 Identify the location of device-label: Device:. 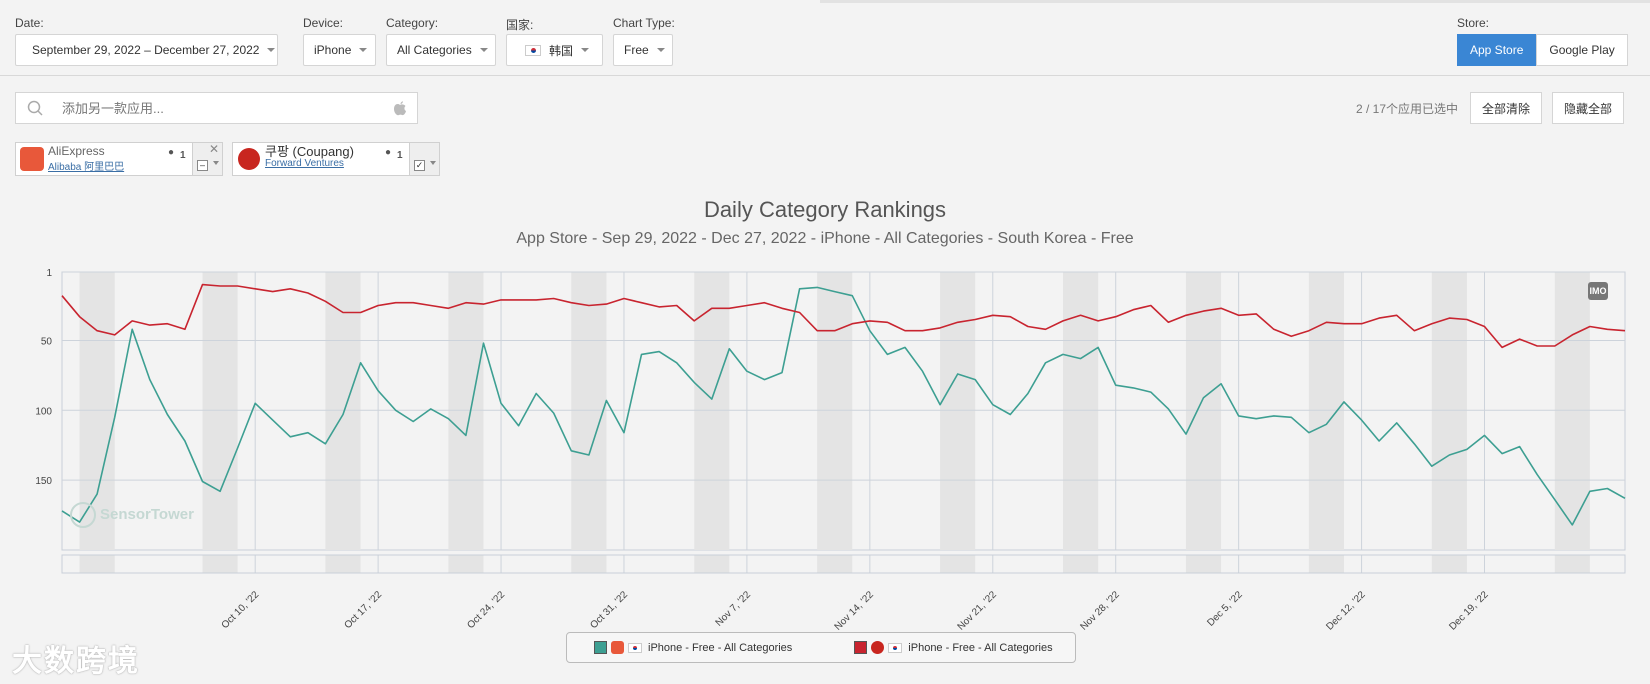
(323, 23).